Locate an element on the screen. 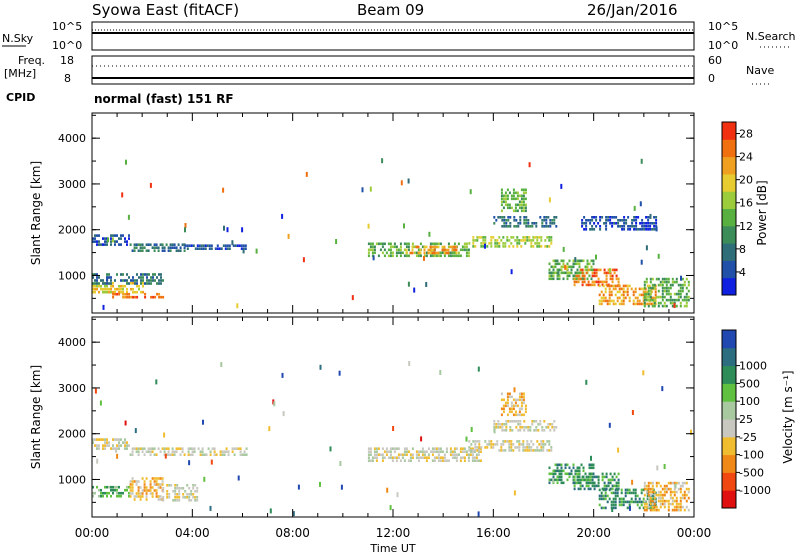  n-tick-left-bottom: 10^0 is located at coordinates (67, 45).